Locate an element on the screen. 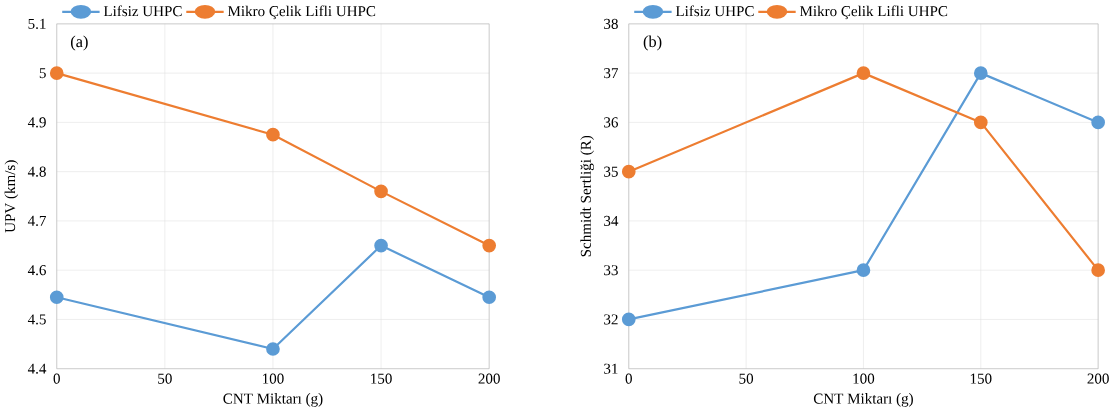 The image size is (1114, 411). y-tick-label: 4.5 is located at coordinates (36, 319).